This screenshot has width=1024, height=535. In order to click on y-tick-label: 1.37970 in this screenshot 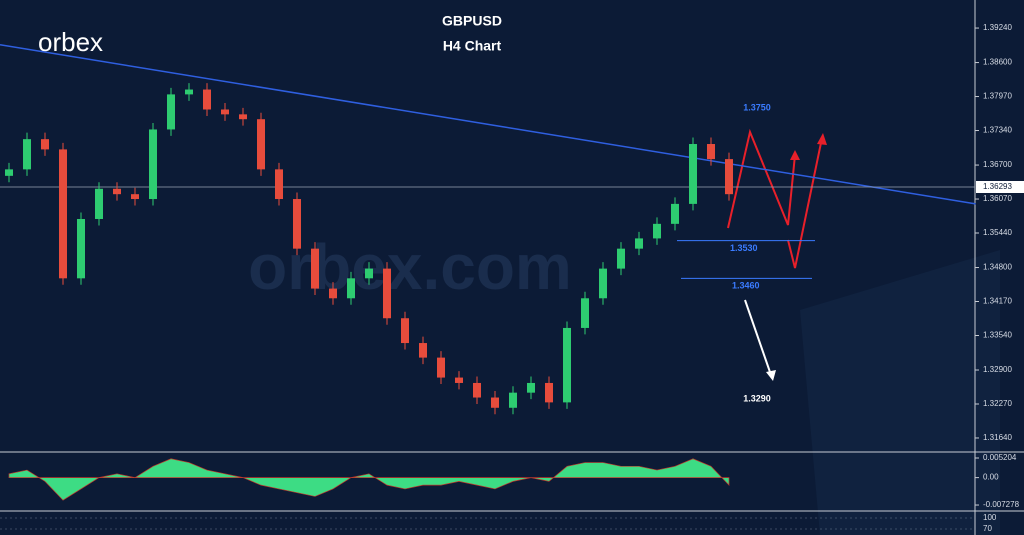, I will do `click(997, 96)`.